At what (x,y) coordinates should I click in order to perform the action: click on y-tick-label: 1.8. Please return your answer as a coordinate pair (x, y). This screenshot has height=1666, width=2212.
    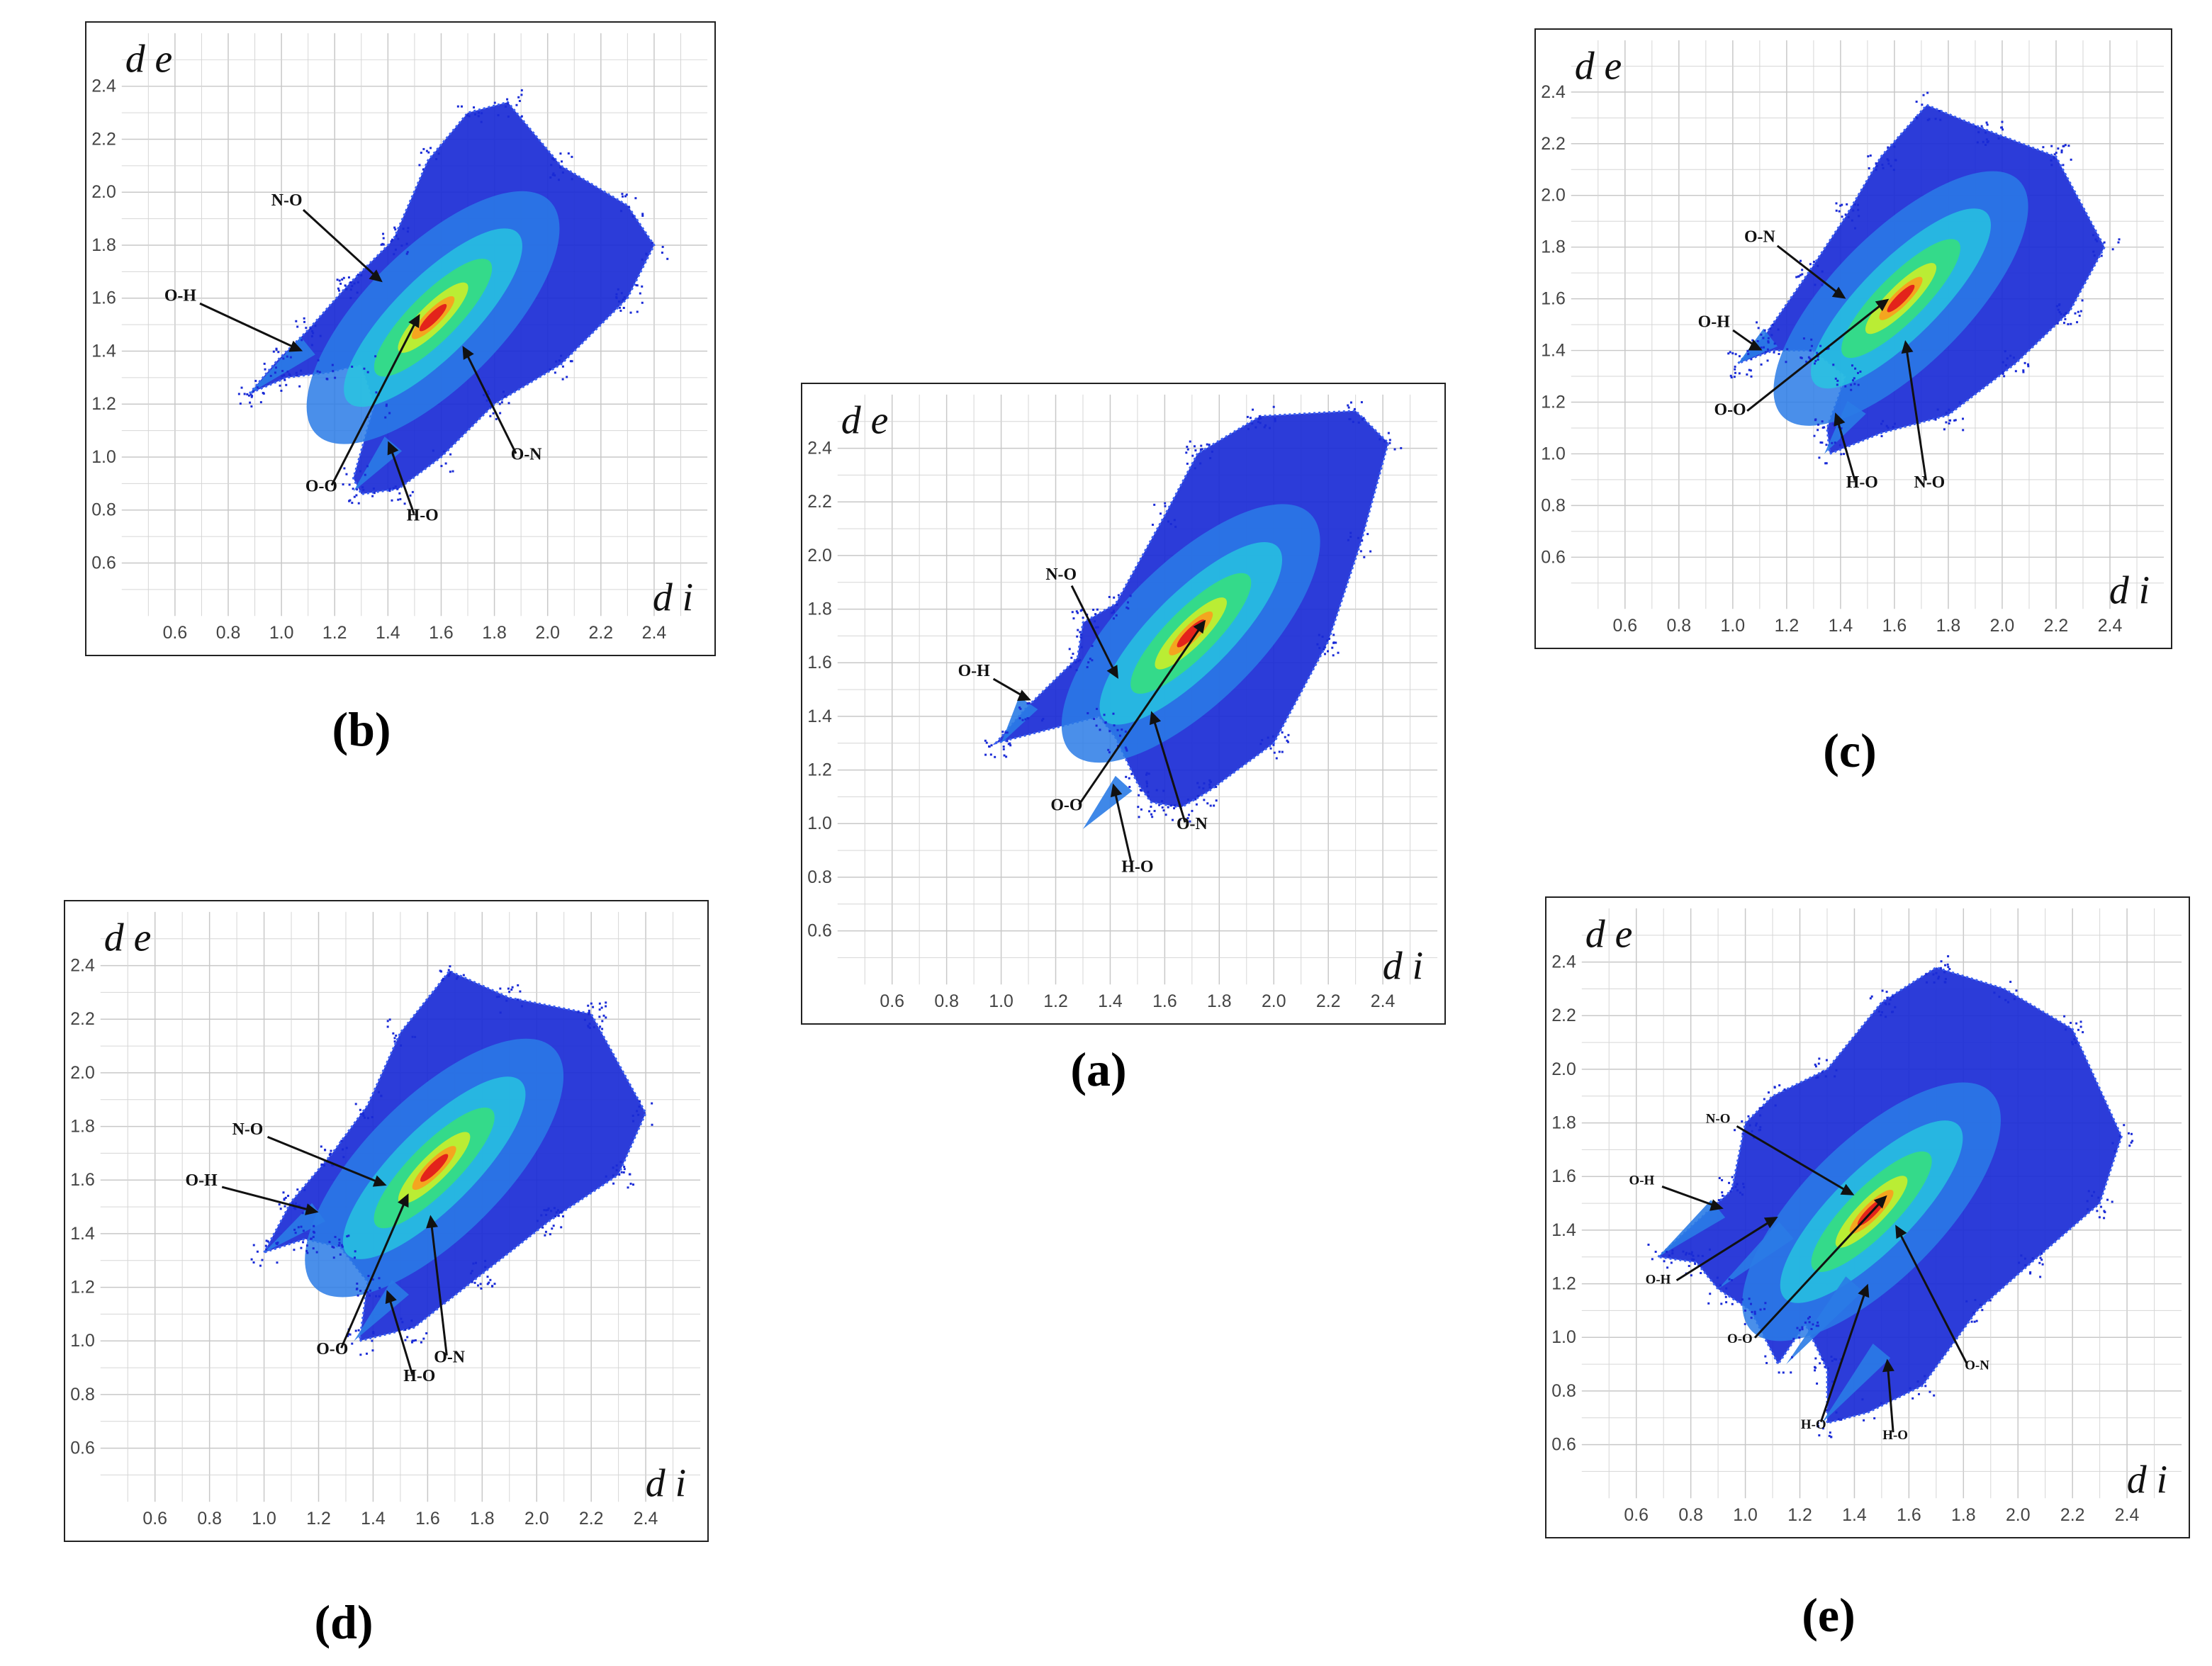
    Looking at the image, I should click on (103, 245).